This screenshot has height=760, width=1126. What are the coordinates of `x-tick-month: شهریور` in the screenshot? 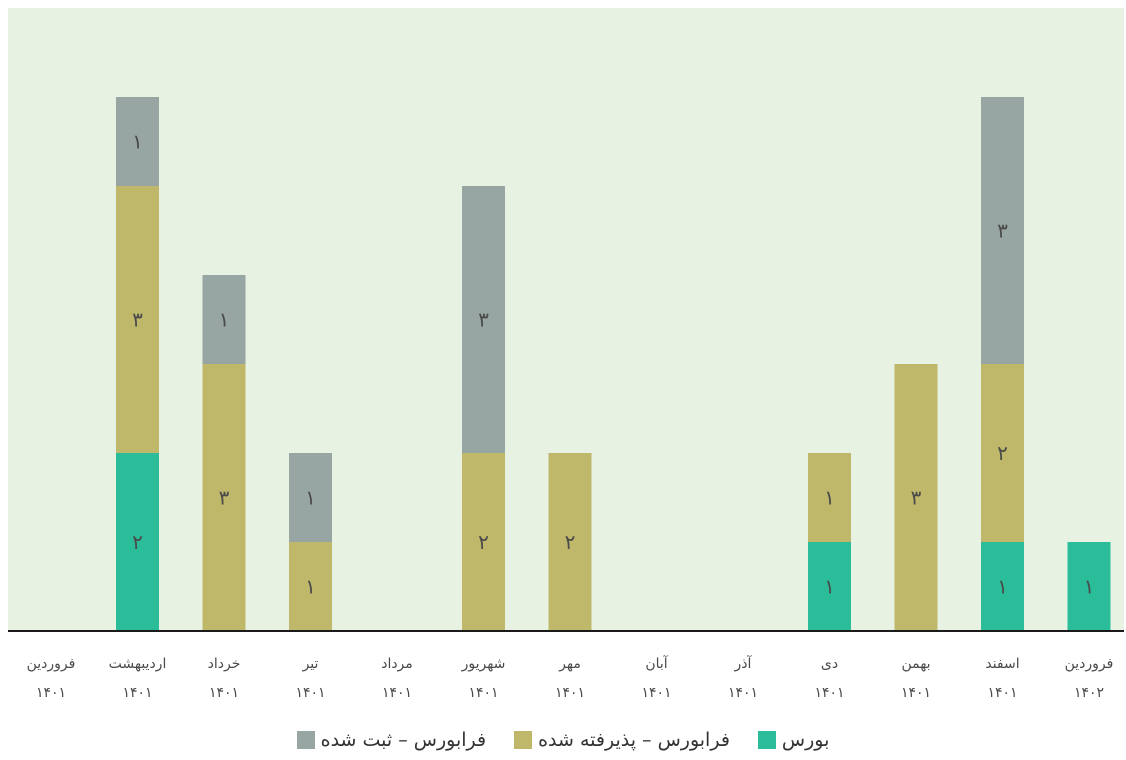 It's located at (483, 664).